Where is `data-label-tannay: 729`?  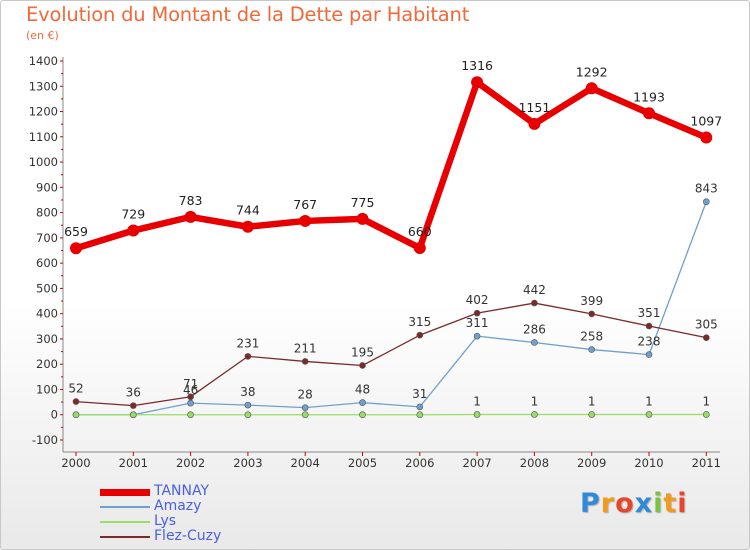
data-label-tannay: 729 is located at coordinates (133, 214).